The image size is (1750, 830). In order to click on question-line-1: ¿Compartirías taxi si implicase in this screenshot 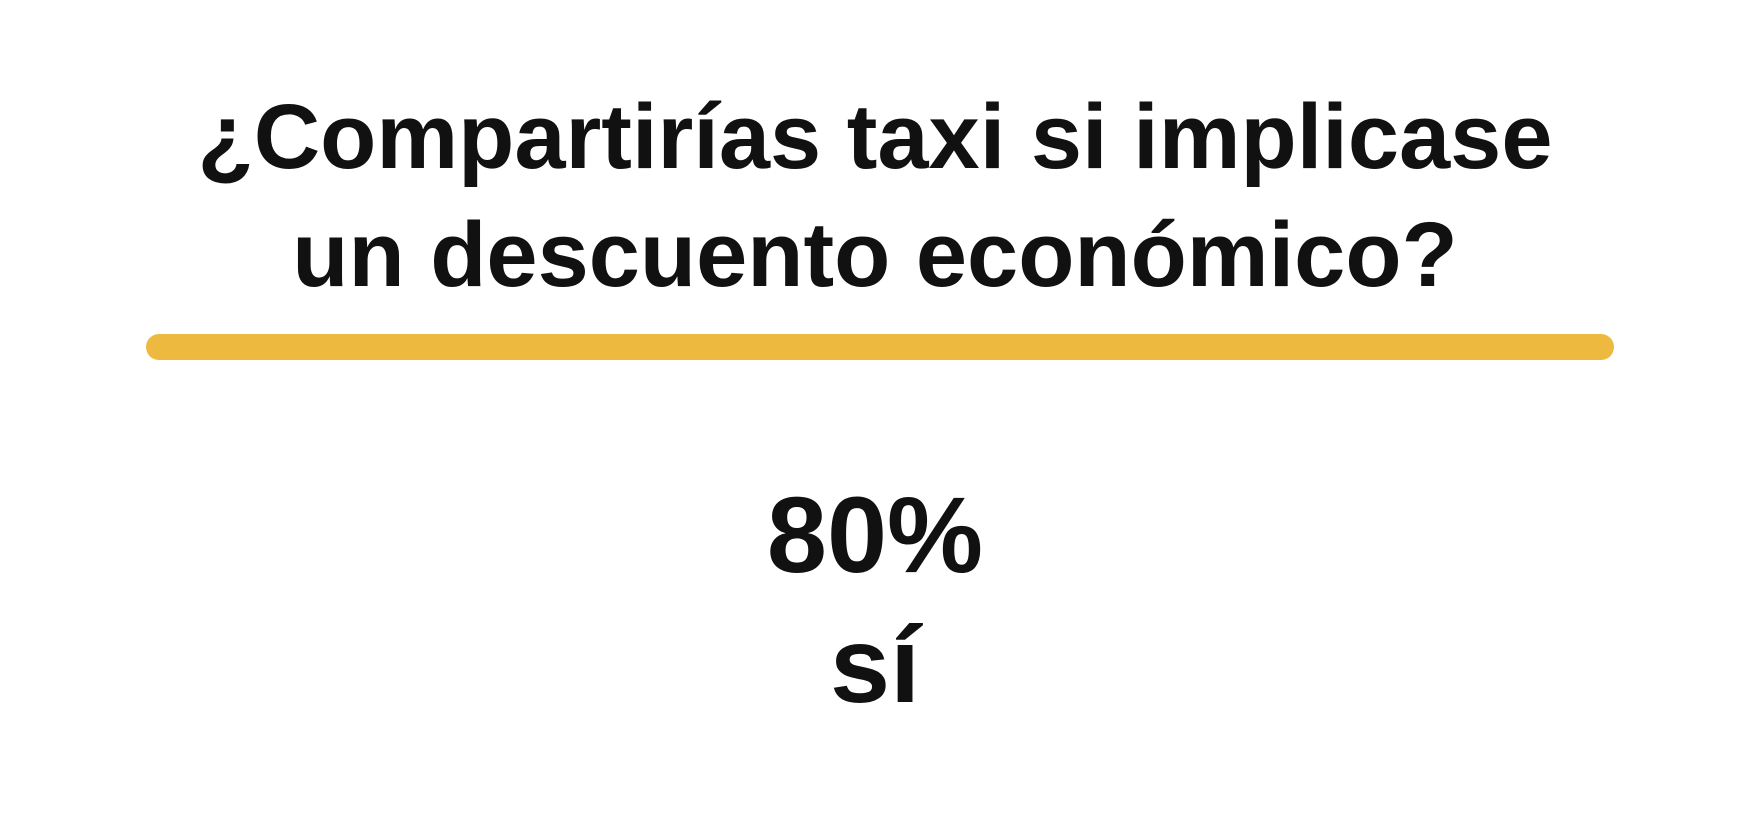, I will do `click(875, 137)`.